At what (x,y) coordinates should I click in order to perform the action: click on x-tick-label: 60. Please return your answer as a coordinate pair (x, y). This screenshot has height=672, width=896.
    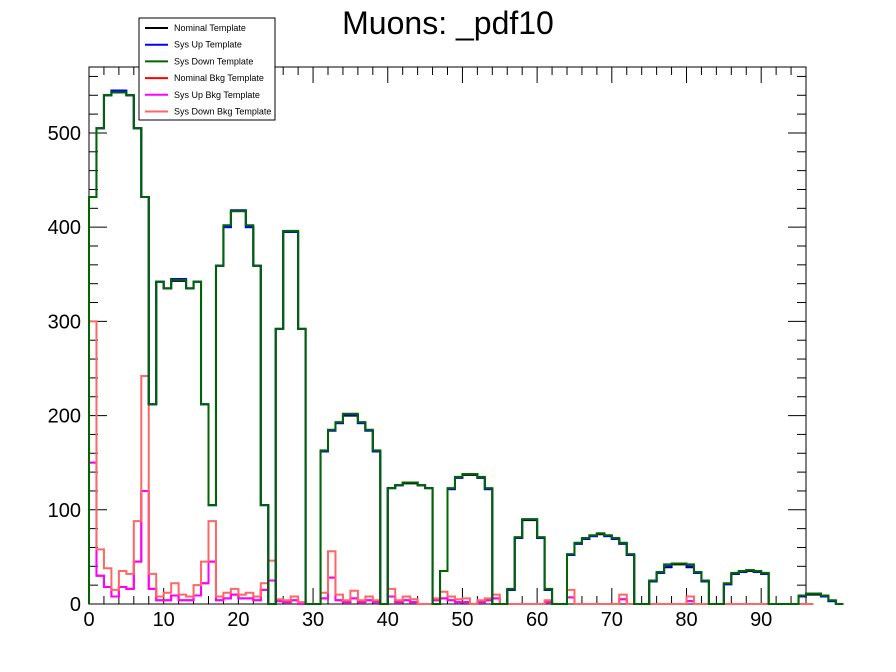
    Looking at the image, I should click on (537, 620).